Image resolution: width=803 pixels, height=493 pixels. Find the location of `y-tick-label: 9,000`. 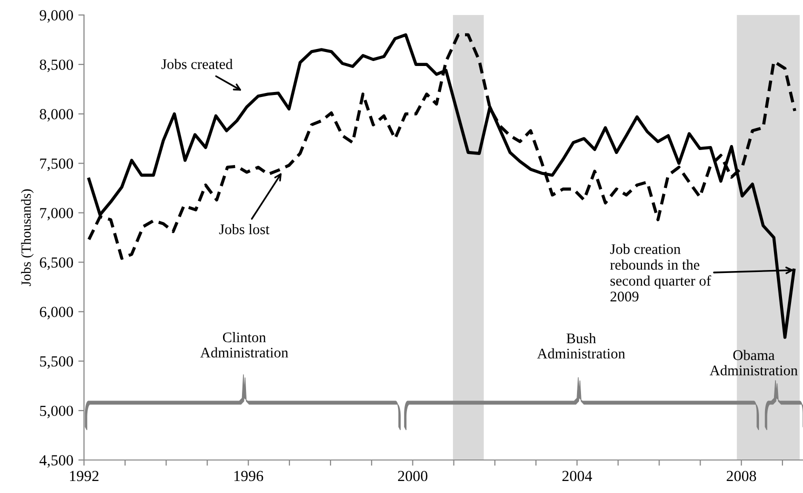

y-tick-label: 9,000 is located at coordinates (56, 16).